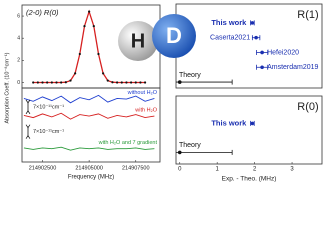 This screenshot has height=240, width=327. I want to click on panel-title: (2-0) R(0), so click(42, 12).